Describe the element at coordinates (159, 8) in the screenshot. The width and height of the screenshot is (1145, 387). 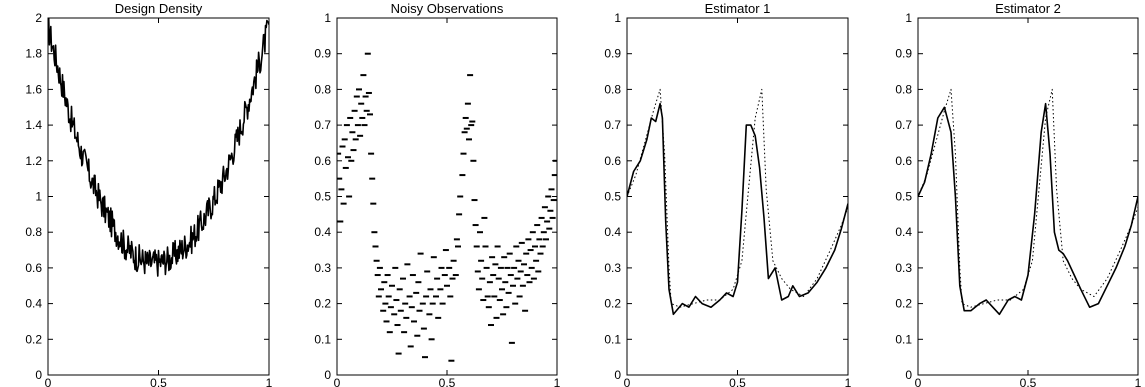
I see `chart-title: Design Density` at that location.